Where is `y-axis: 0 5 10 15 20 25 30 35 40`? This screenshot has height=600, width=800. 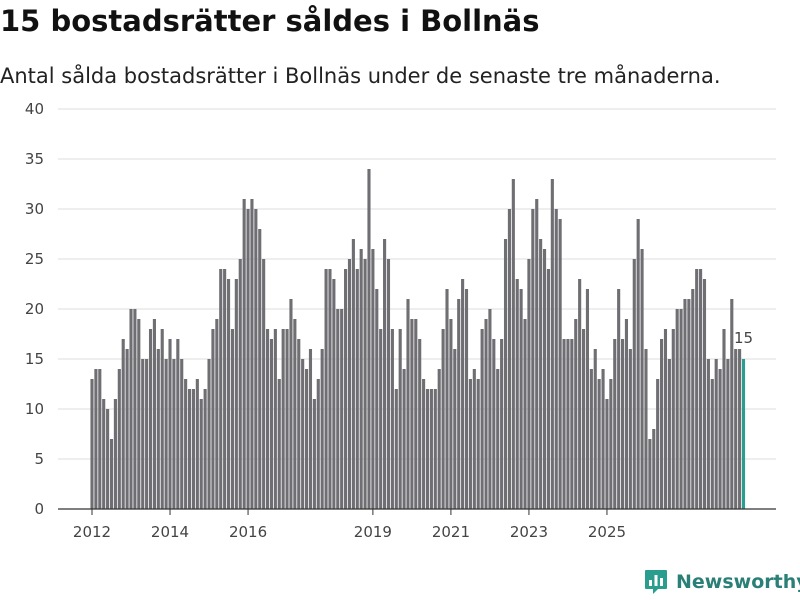 y-axis: 0 5 10 15 20 25 30 35 40 is located at coordinates (34, 309).